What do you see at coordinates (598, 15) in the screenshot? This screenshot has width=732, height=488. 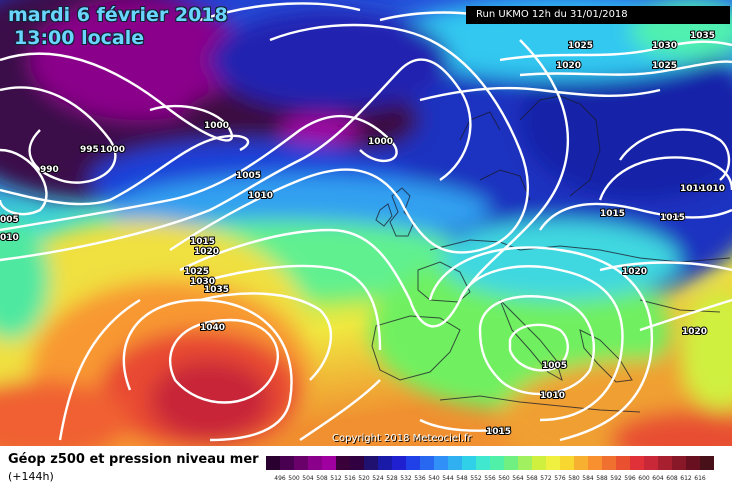 I see `run-info: Run UKMO 12h du 31/01/2018` at bounding box center [598, 15].